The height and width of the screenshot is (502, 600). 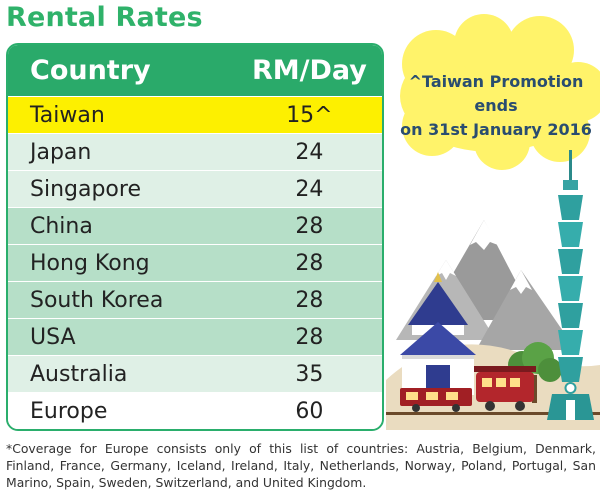 What do you see at coordinates (496, 129) in the screenshot?
I see `promo-line-2: on 31st January 2016` at bounding box center [496, 129].